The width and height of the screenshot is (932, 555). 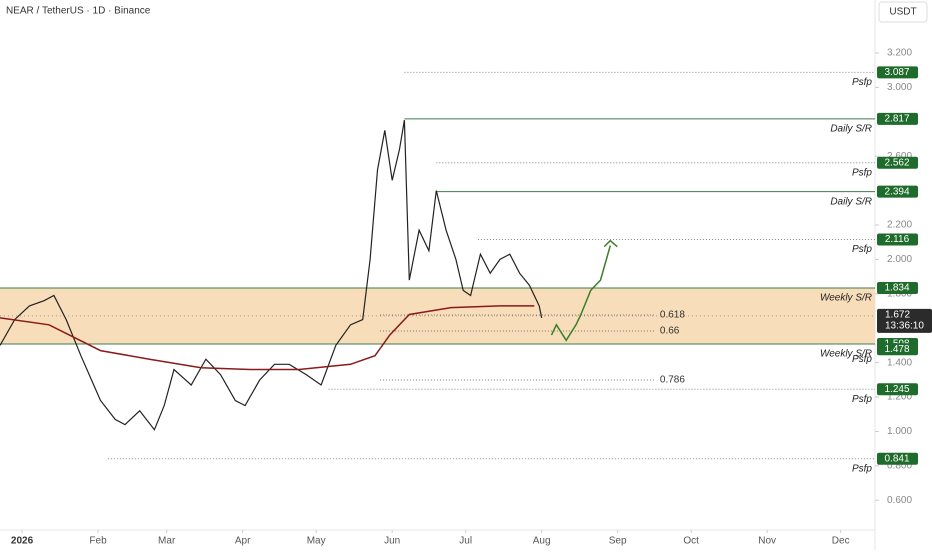 I want to click on support-zone, so click(x=437, y=316).